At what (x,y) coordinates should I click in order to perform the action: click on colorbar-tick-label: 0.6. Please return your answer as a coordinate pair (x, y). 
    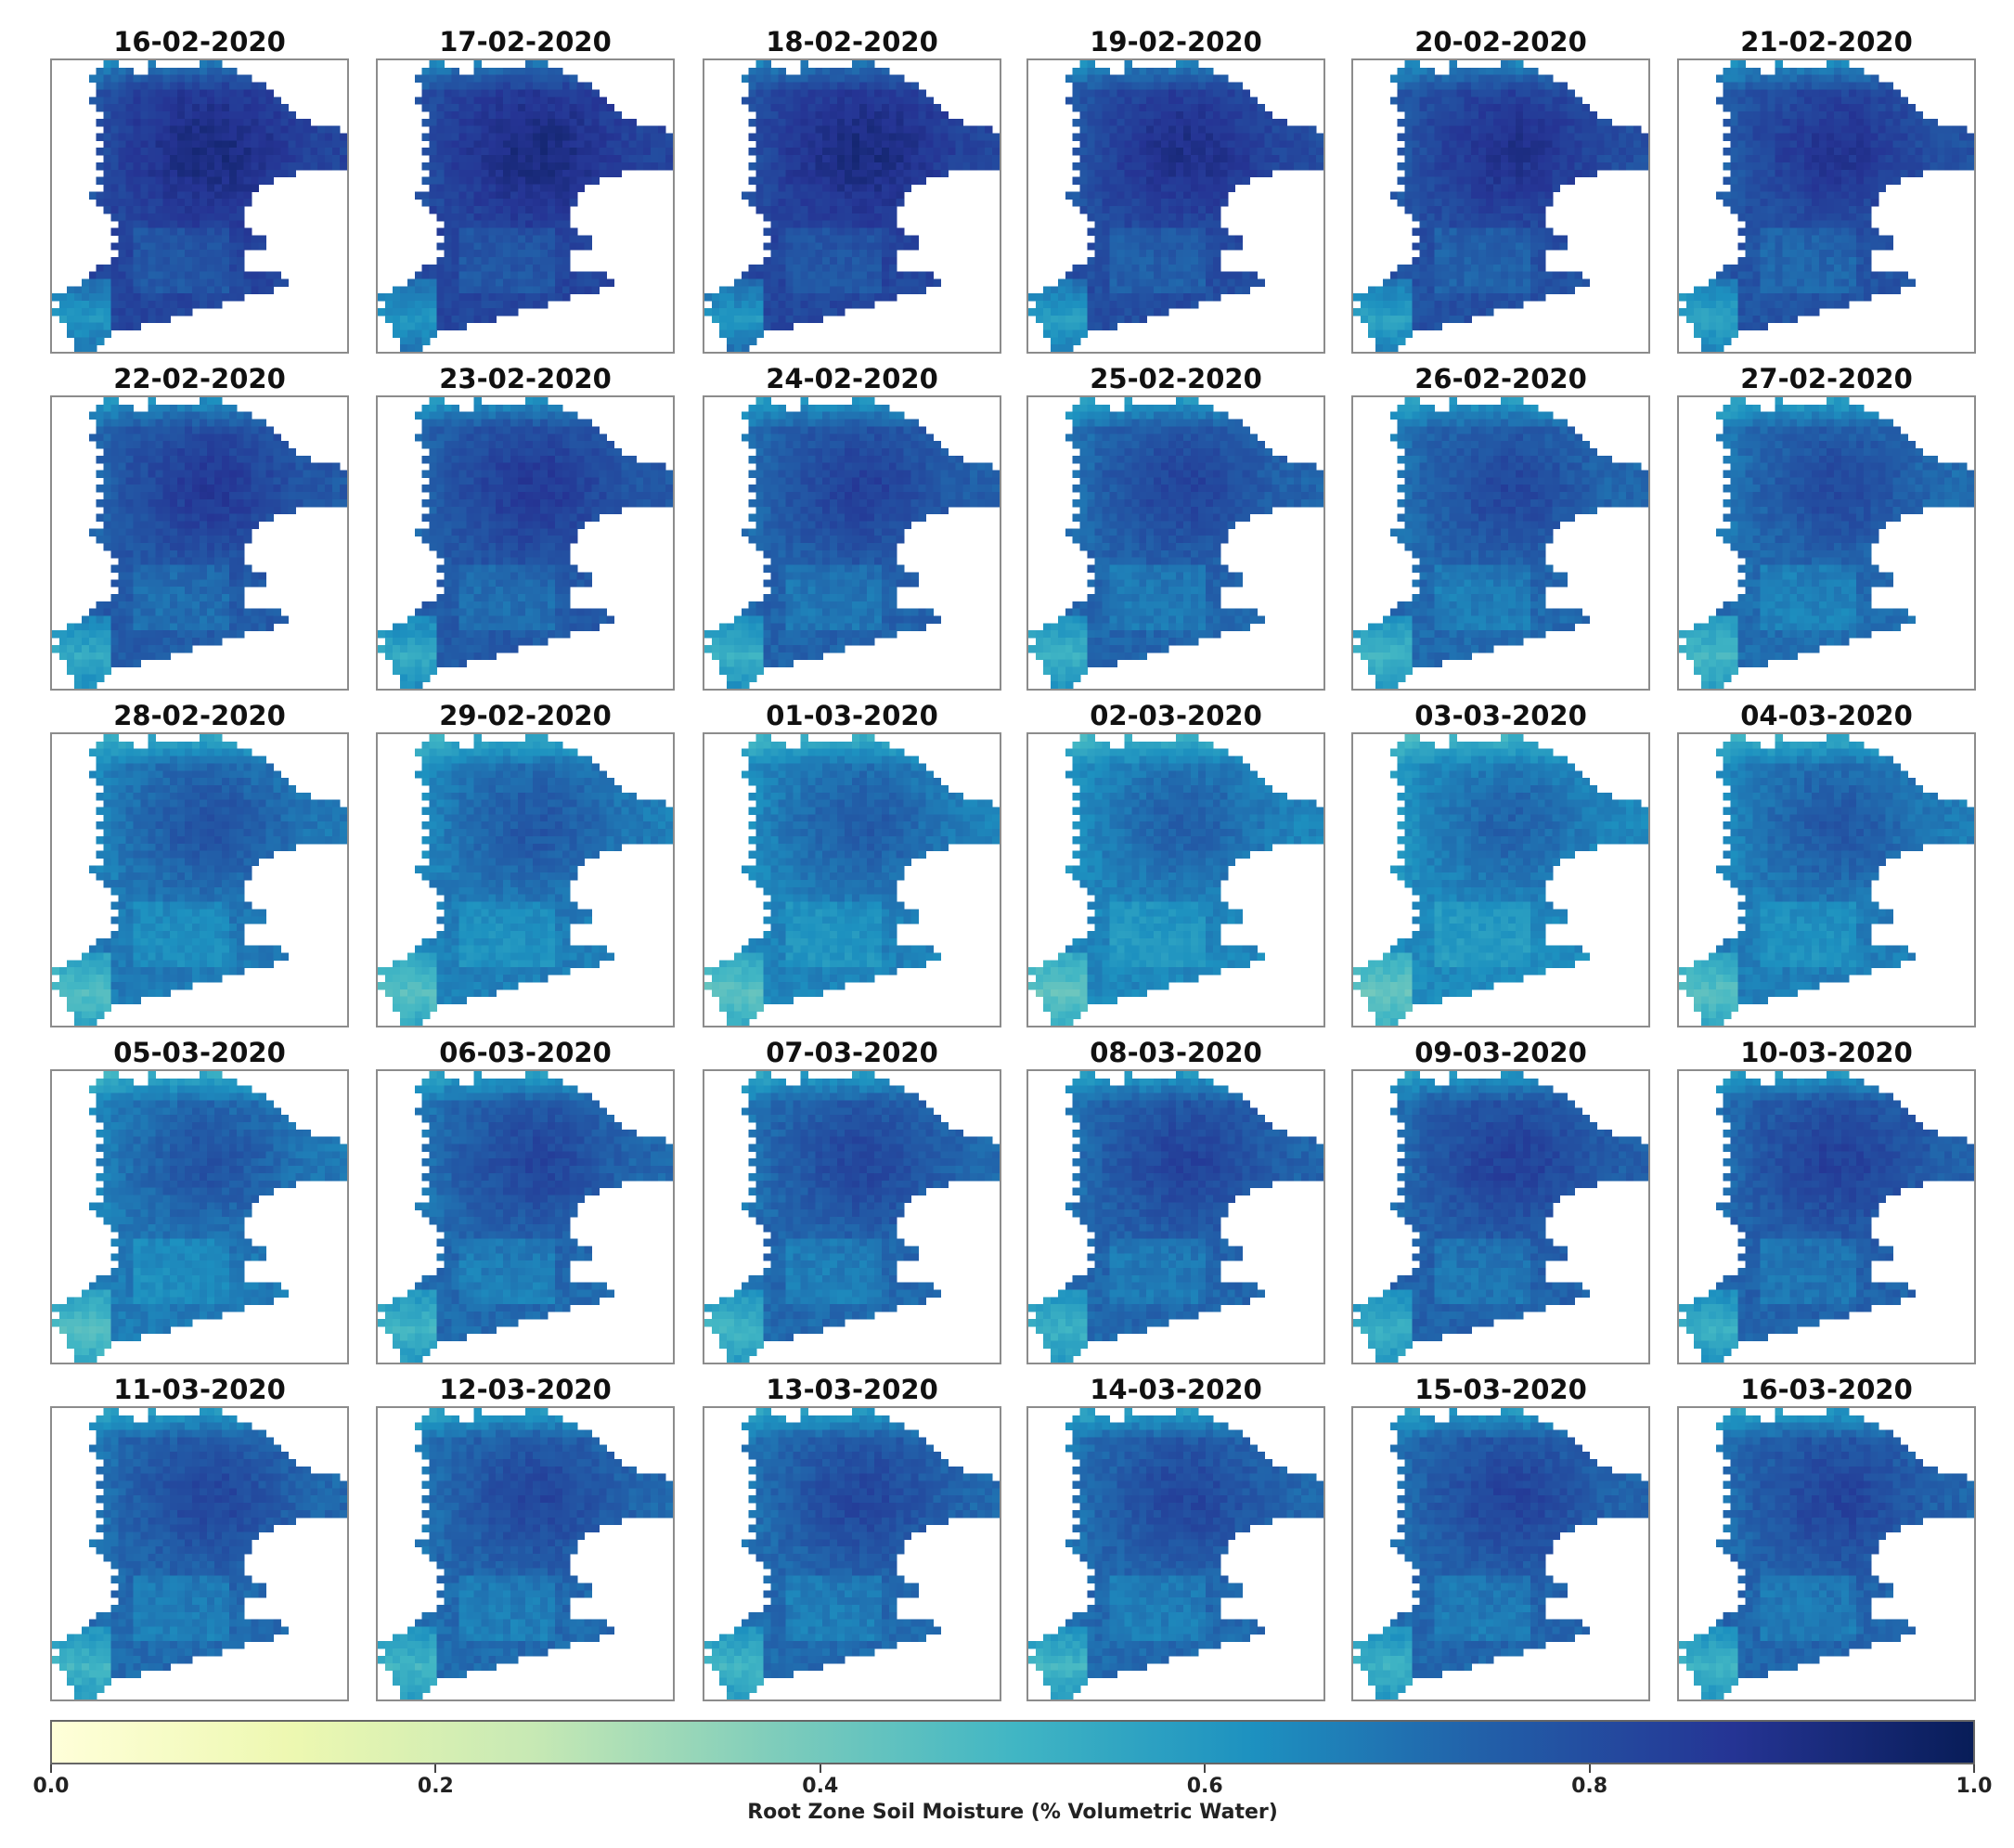
    Looking at the image, I should click on (1205, 1786).